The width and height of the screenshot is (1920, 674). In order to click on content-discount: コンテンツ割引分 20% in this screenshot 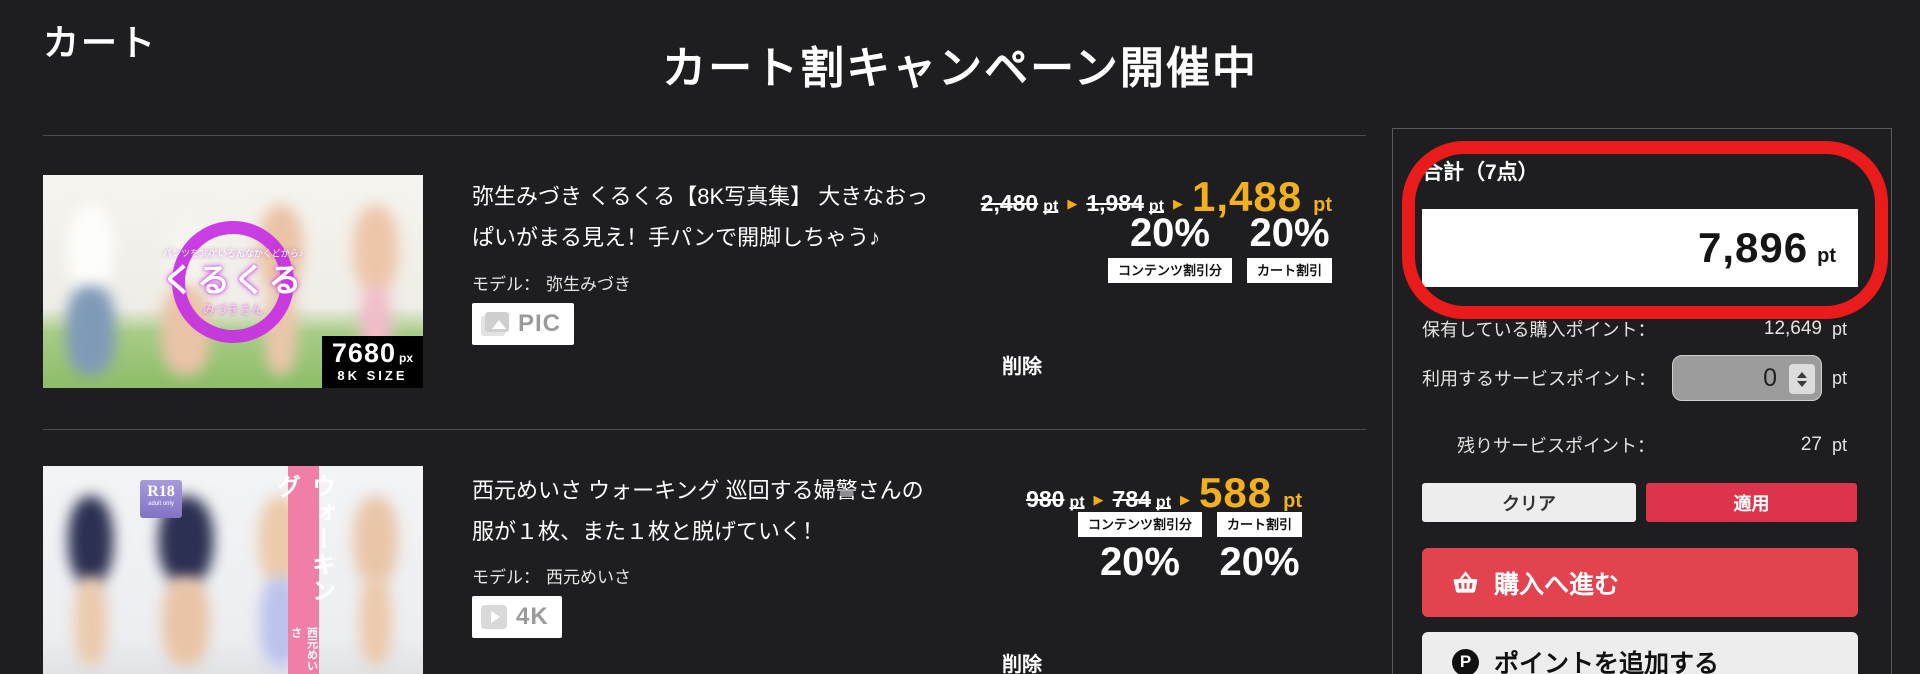, I will do `click(1139, 548)`.